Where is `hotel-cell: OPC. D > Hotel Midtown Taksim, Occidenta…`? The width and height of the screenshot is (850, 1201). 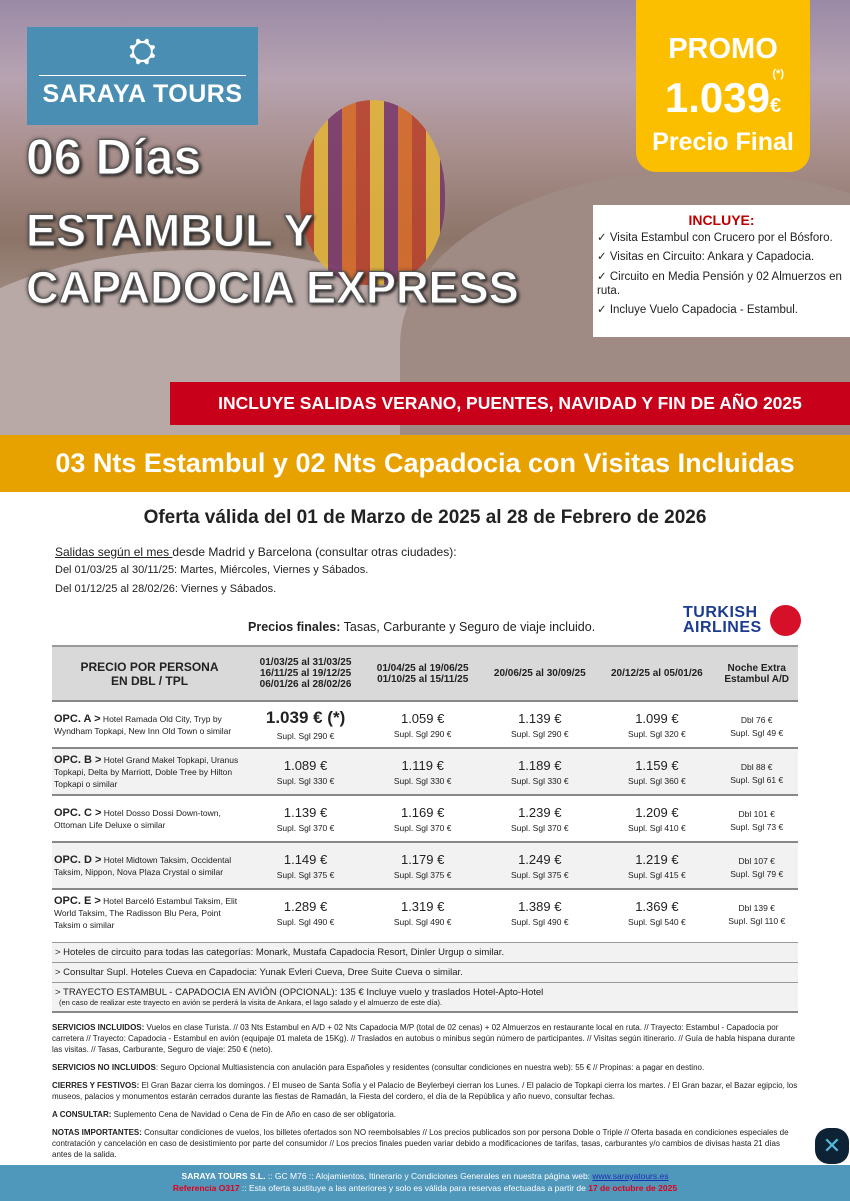 hotel-cell: OPC. D > Hotel Midtown Taksim, Occidenta… is located at coordinates (149, 865).